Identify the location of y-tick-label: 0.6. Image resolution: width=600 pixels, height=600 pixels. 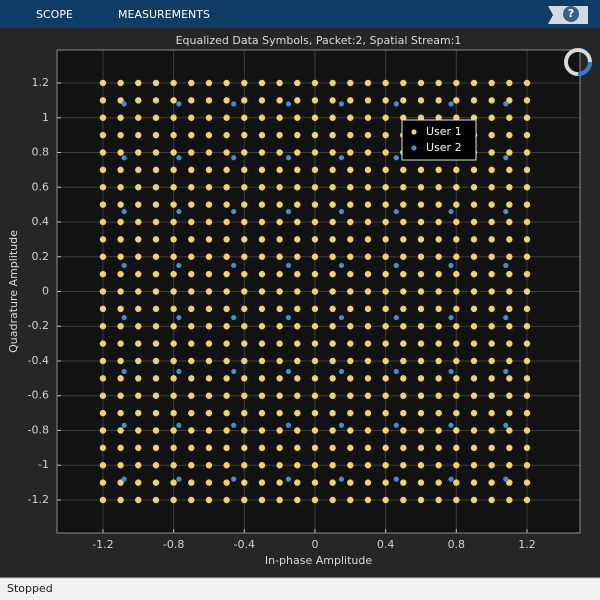
(41, 186).